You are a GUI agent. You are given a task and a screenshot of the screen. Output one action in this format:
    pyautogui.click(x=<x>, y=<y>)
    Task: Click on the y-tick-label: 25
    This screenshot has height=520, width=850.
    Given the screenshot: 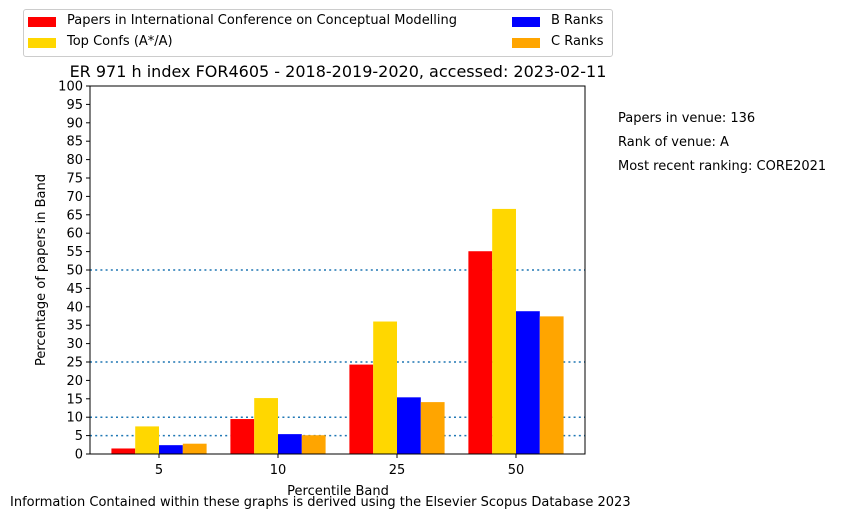 What is the action you would take?
    pyautogui.click(x=74, y=363)
    